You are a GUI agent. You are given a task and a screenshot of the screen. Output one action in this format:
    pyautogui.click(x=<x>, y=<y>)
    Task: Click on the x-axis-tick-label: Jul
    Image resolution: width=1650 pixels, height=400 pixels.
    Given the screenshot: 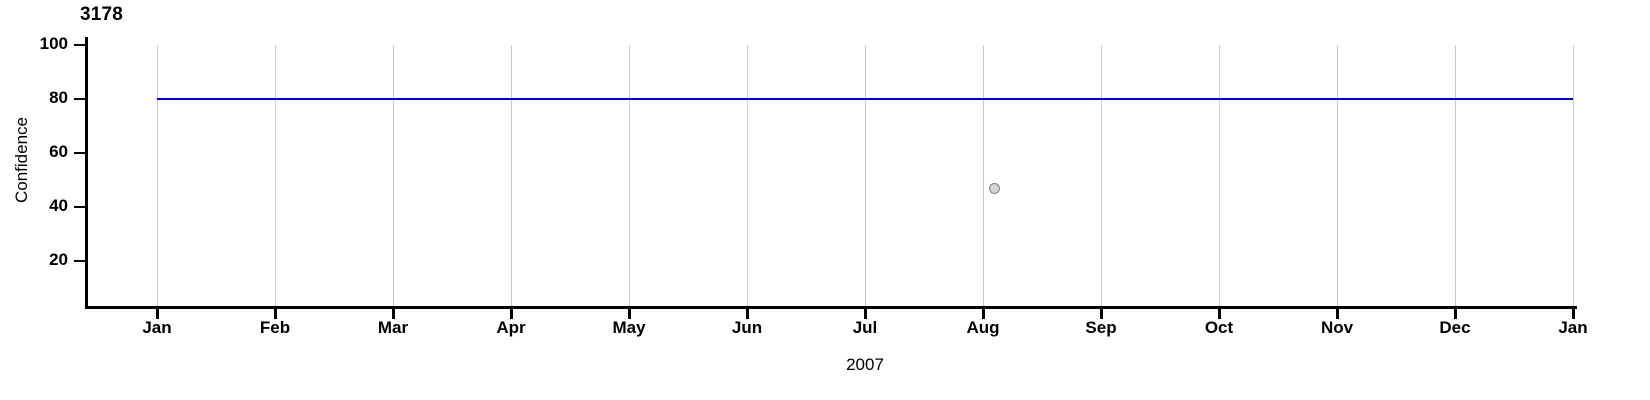 What is the action you would take?
    pyautogui.click(x=865, y=327)
    